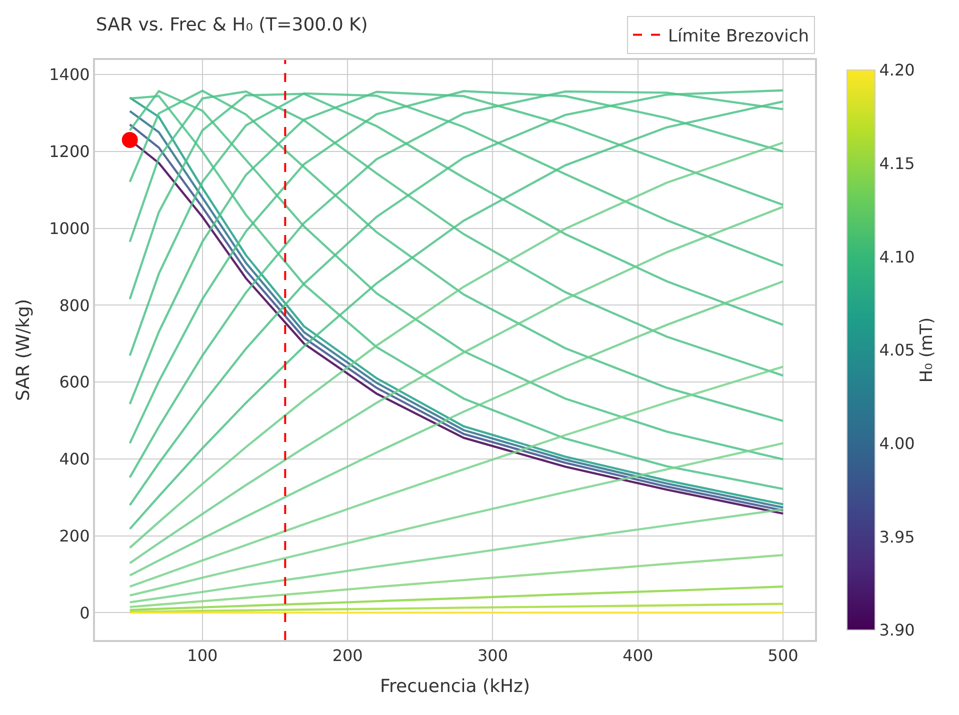 This screenshot has height=715, width=959. What do you see at coordinates (638, 656) in the screenshot?
I see `x-tick-label: 400` at bounding box center [638, 656].